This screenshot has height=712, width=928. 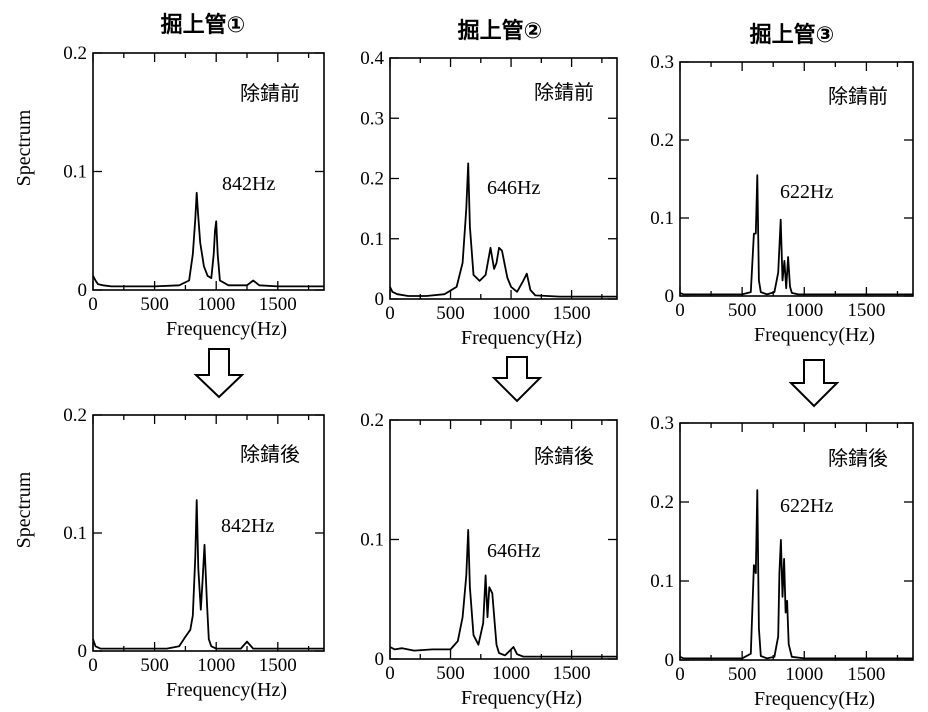 What do you see at coordinates (372, 58) in the screenshot?
I see `y-tick-label: 0.4` at bounding box center [372, 58].